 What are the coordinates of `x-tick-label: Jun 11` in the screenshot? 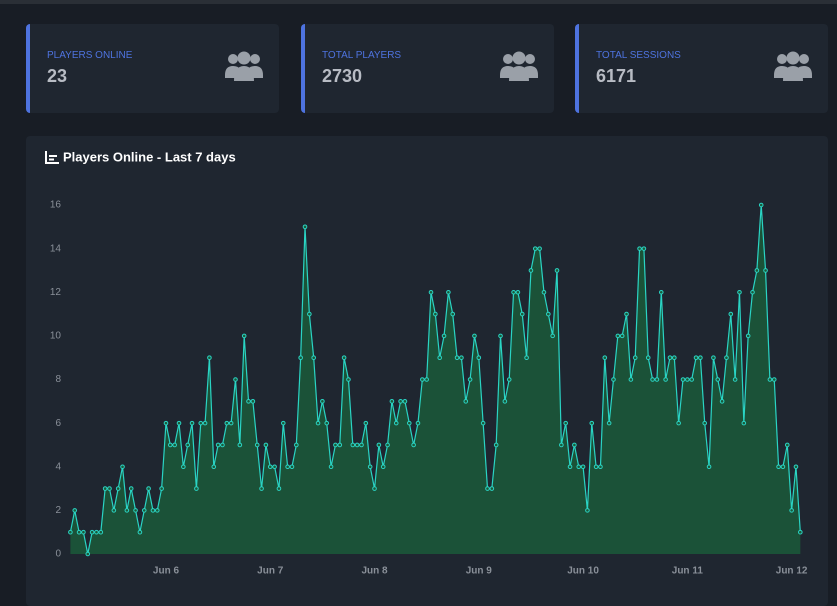 It's located at (688, 571).